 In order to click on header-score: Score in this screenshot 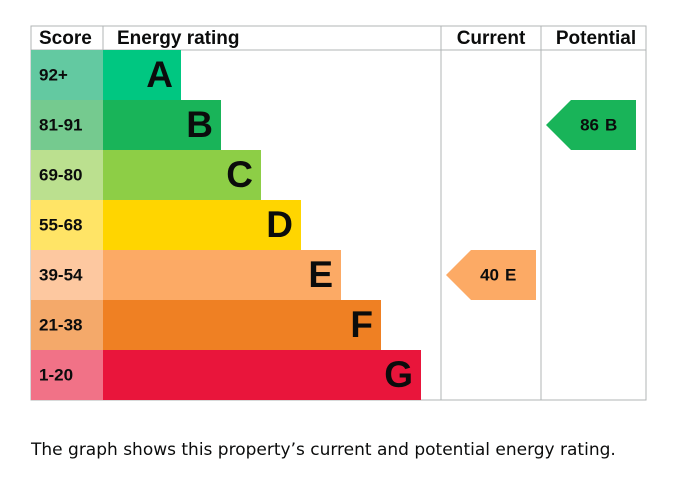, I will do `click(65, 38)`.